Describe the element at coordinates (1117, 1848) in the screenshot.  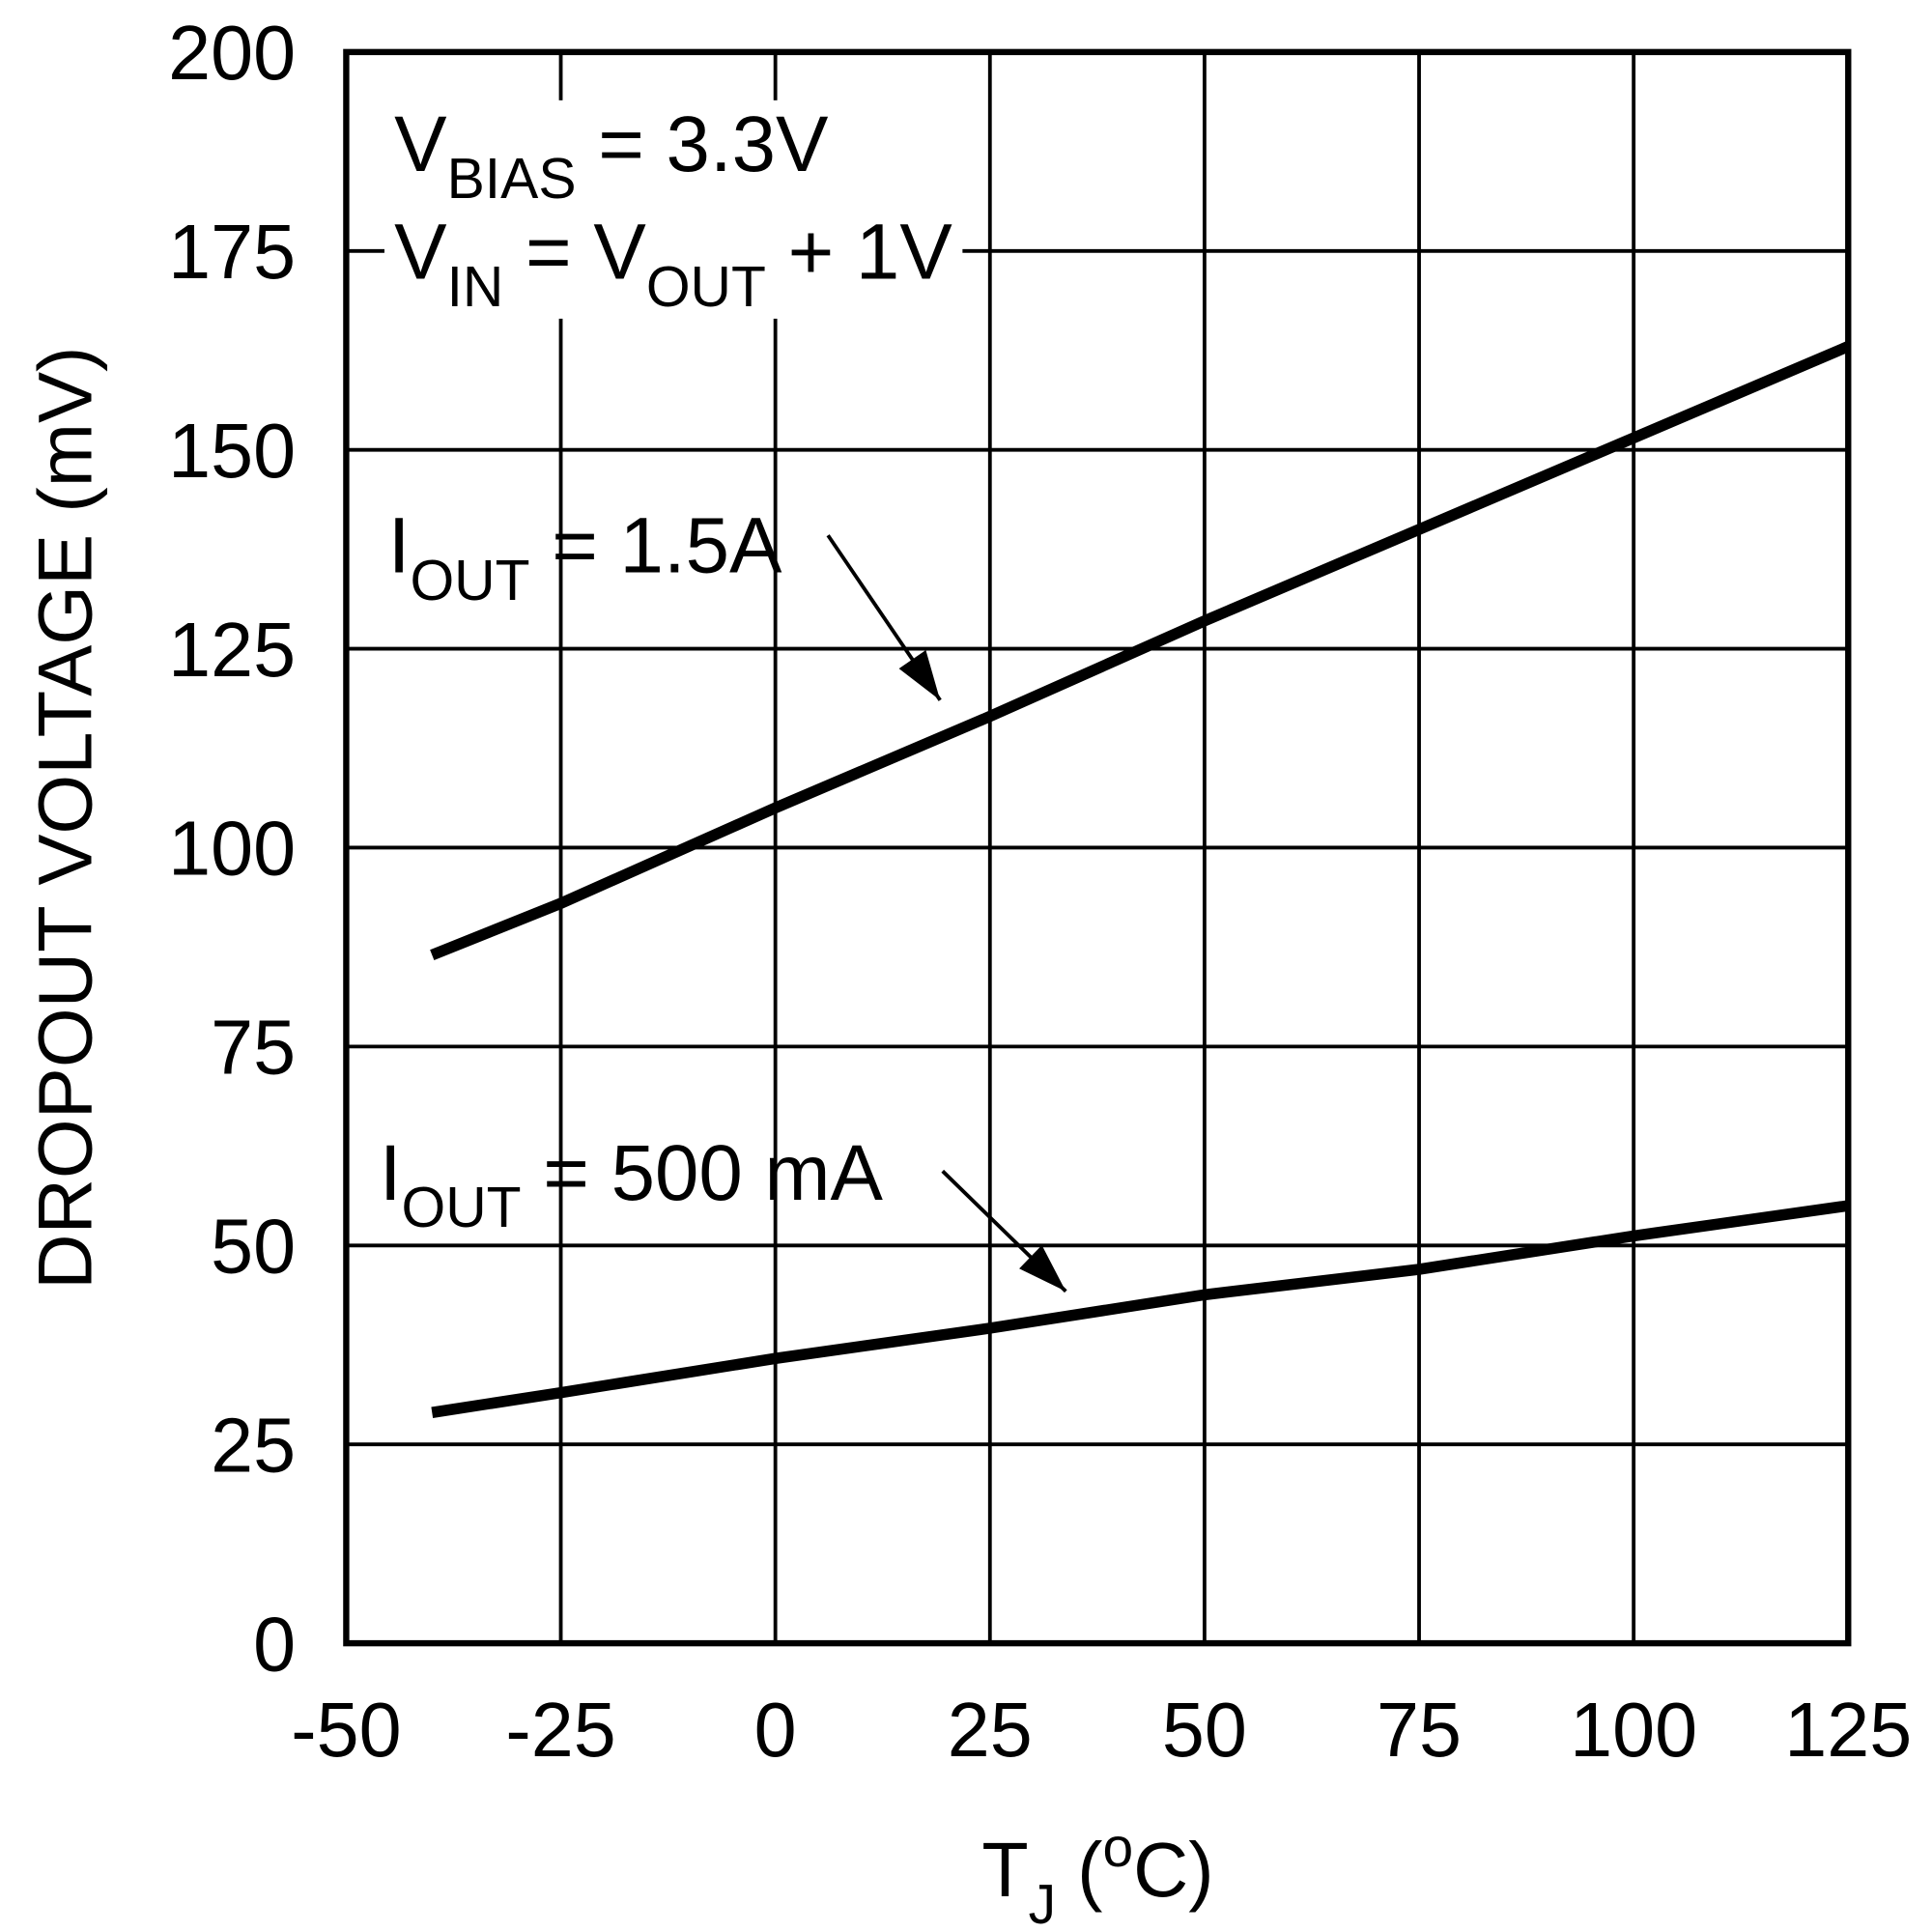
I see `text-segment: o` at that location.